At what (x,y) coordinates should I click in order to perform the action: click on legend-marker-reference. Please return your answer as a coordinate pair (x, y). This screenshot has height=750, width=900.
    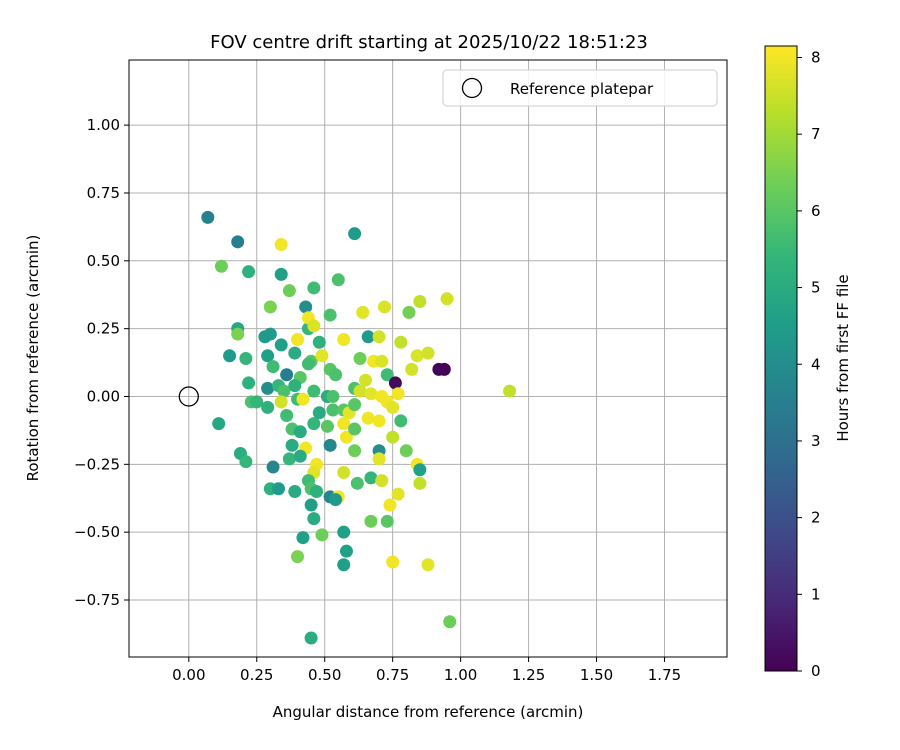
    Looking at the image, I should click on (472, 88).